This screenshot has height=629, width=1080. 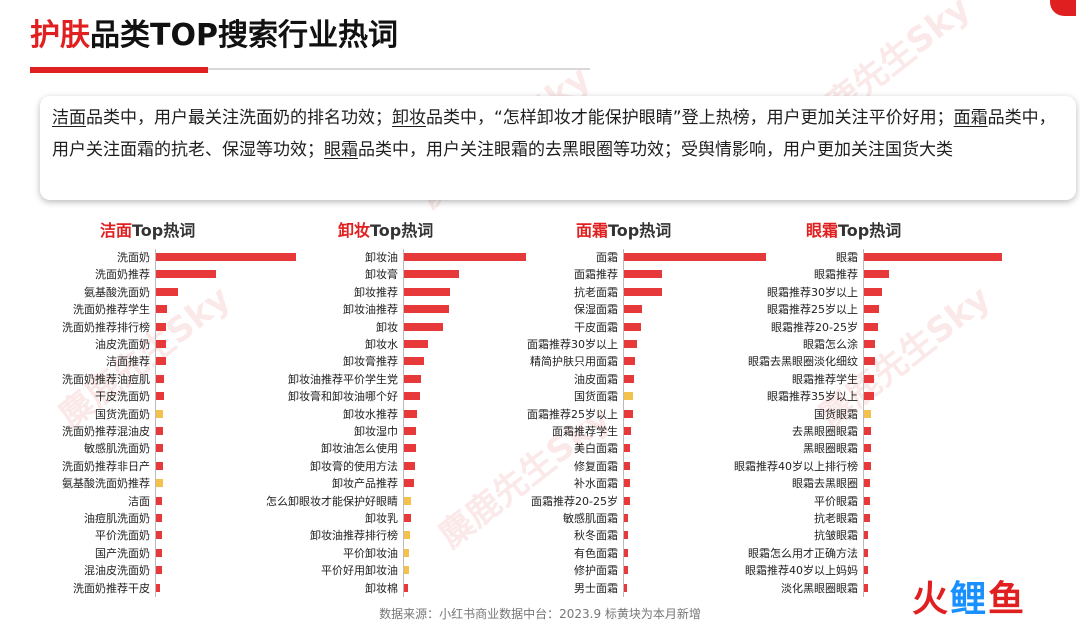 What do you see at coordinates (69, 118) in the screenshot?
I see `summary-keyword-cleanser: 洁面` at bounding box center [69, 118].